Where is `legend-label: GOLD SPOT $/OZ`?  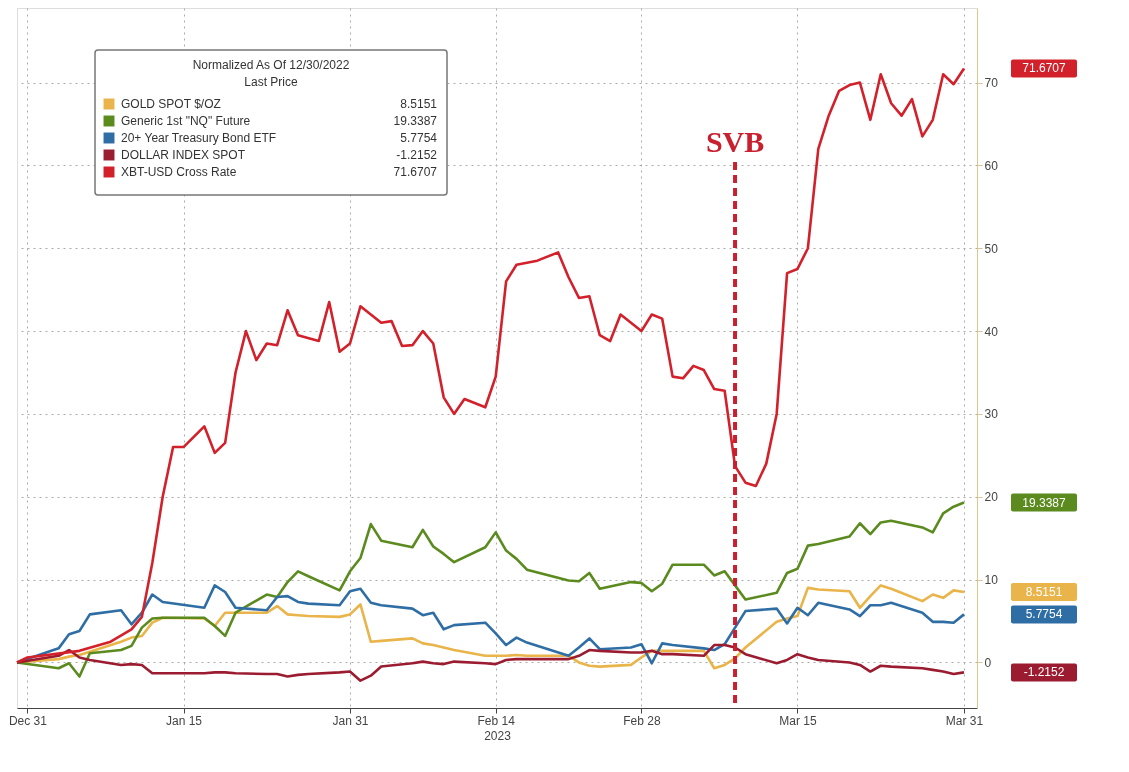
legend-label: GOLD SPOT $/OZ is located at coordinates (171, 104).